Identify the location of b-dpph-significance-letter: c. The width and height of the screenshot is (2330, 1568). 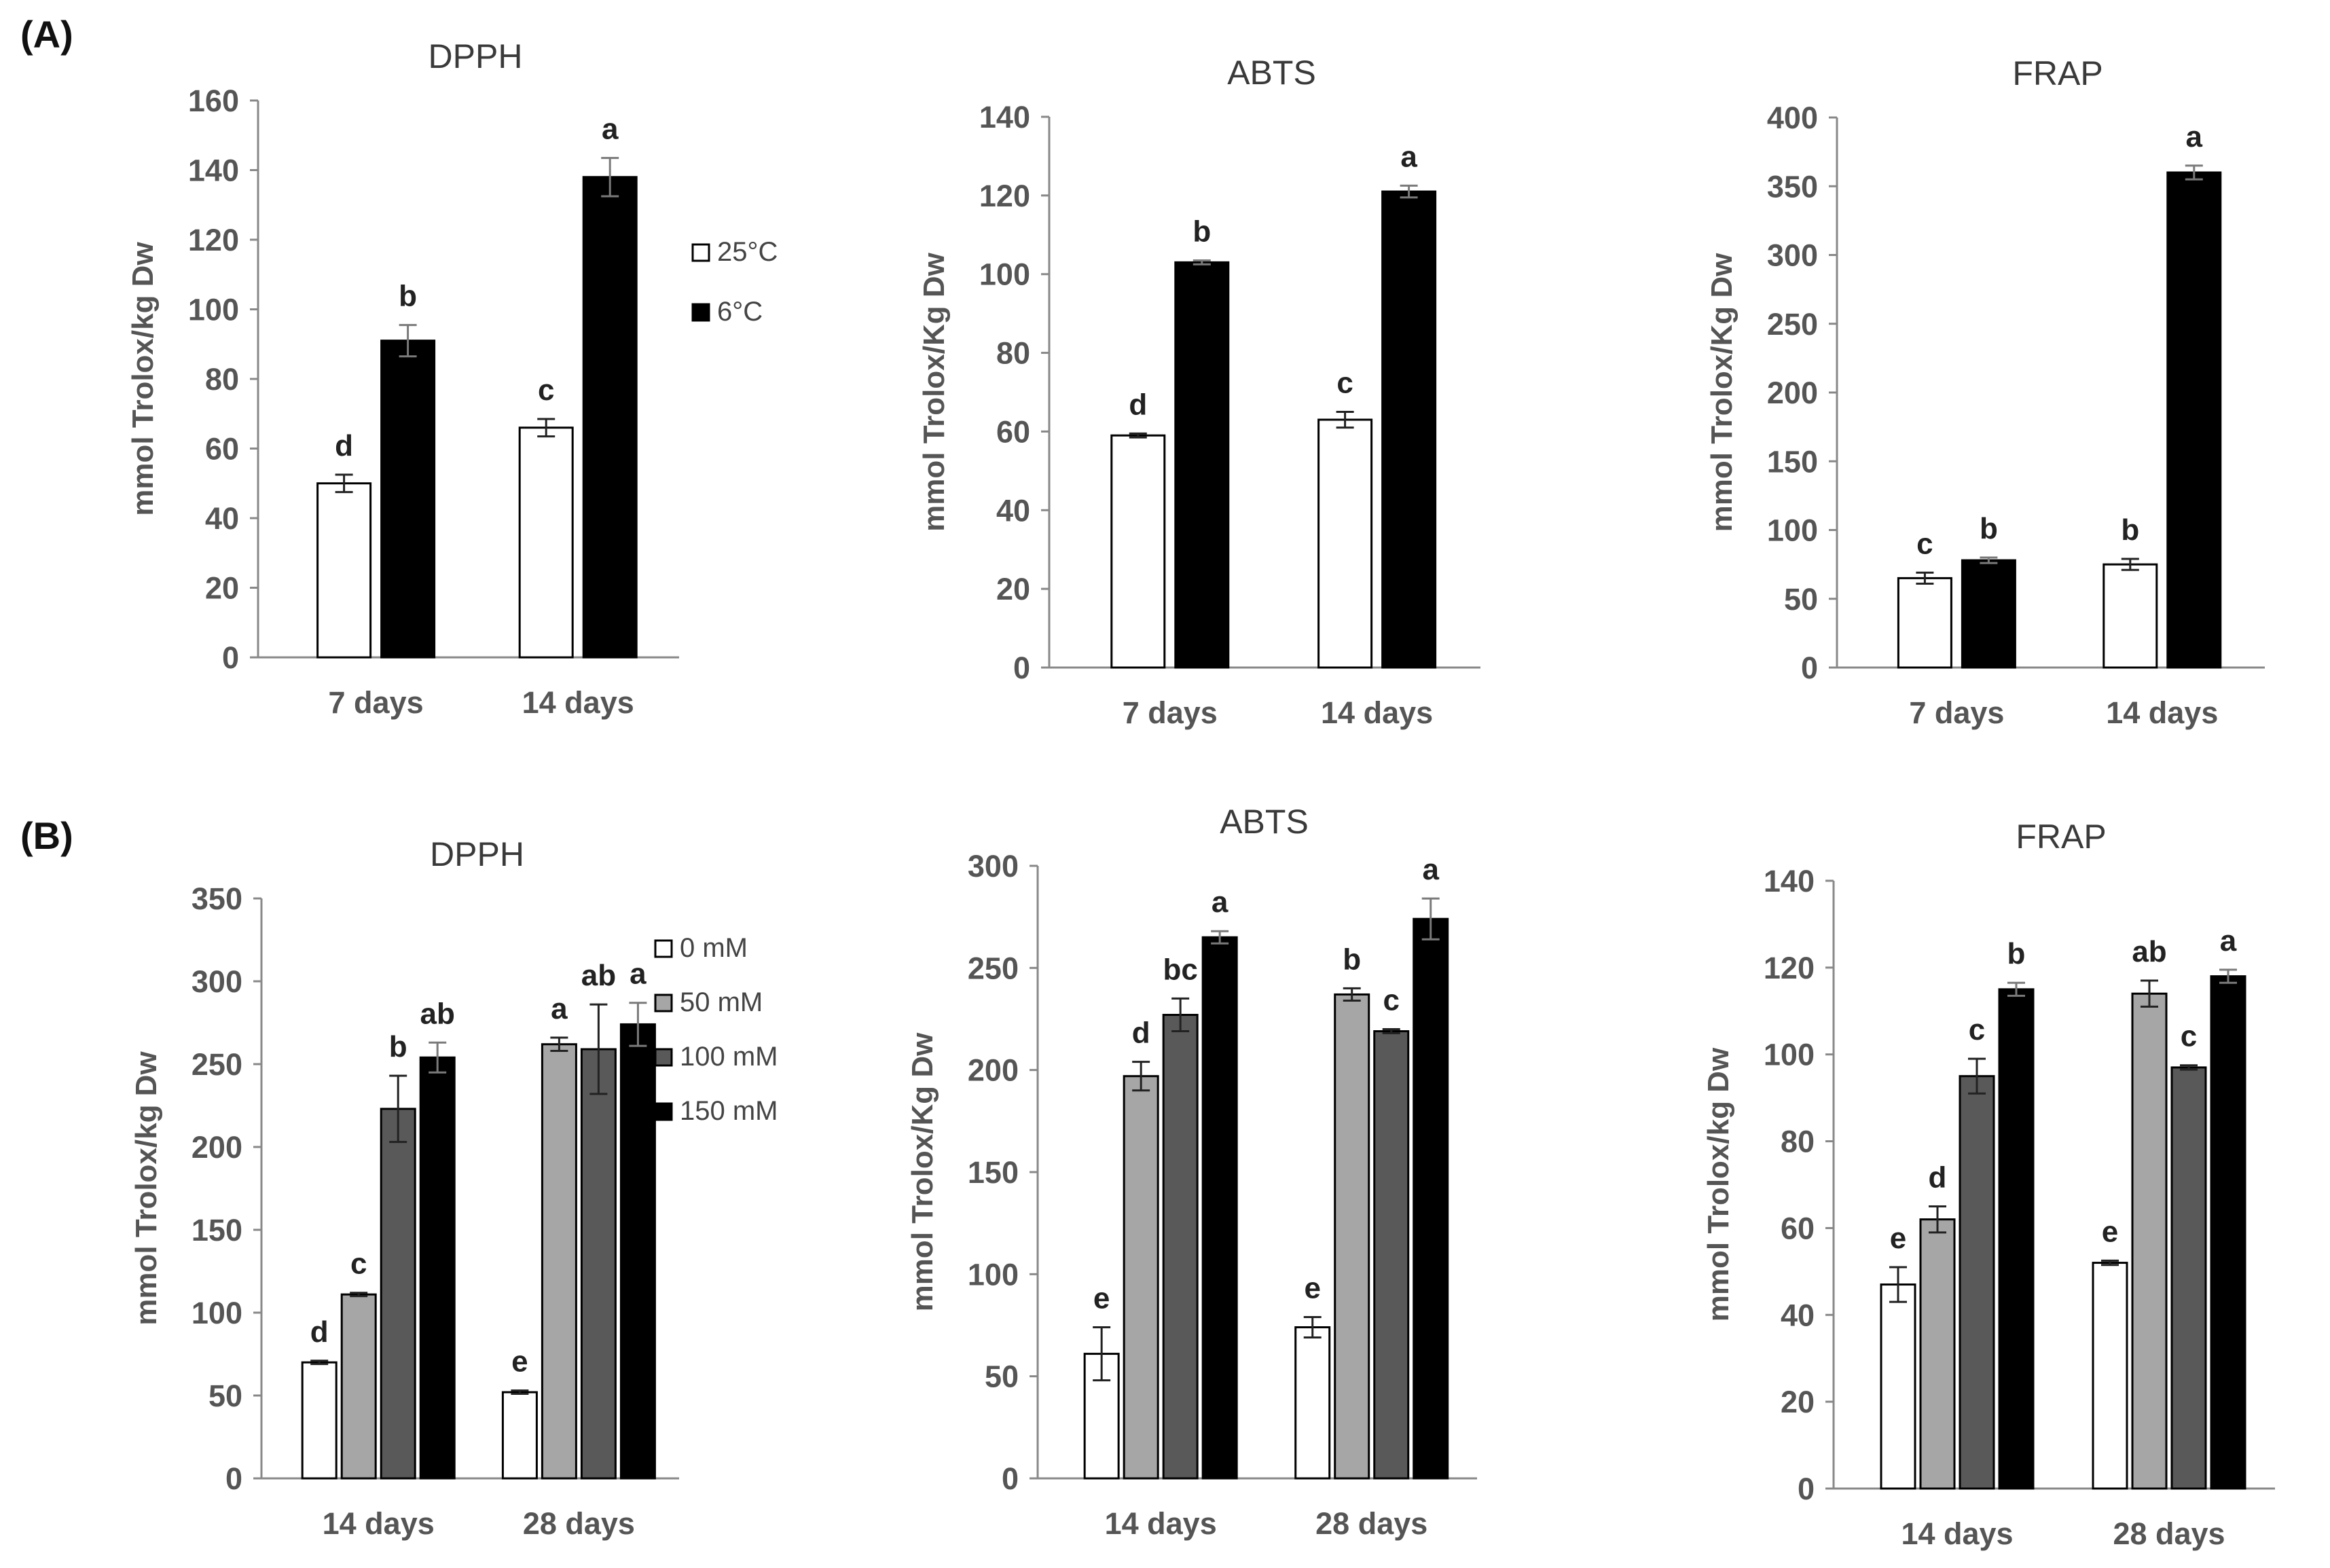
(358, 1264).